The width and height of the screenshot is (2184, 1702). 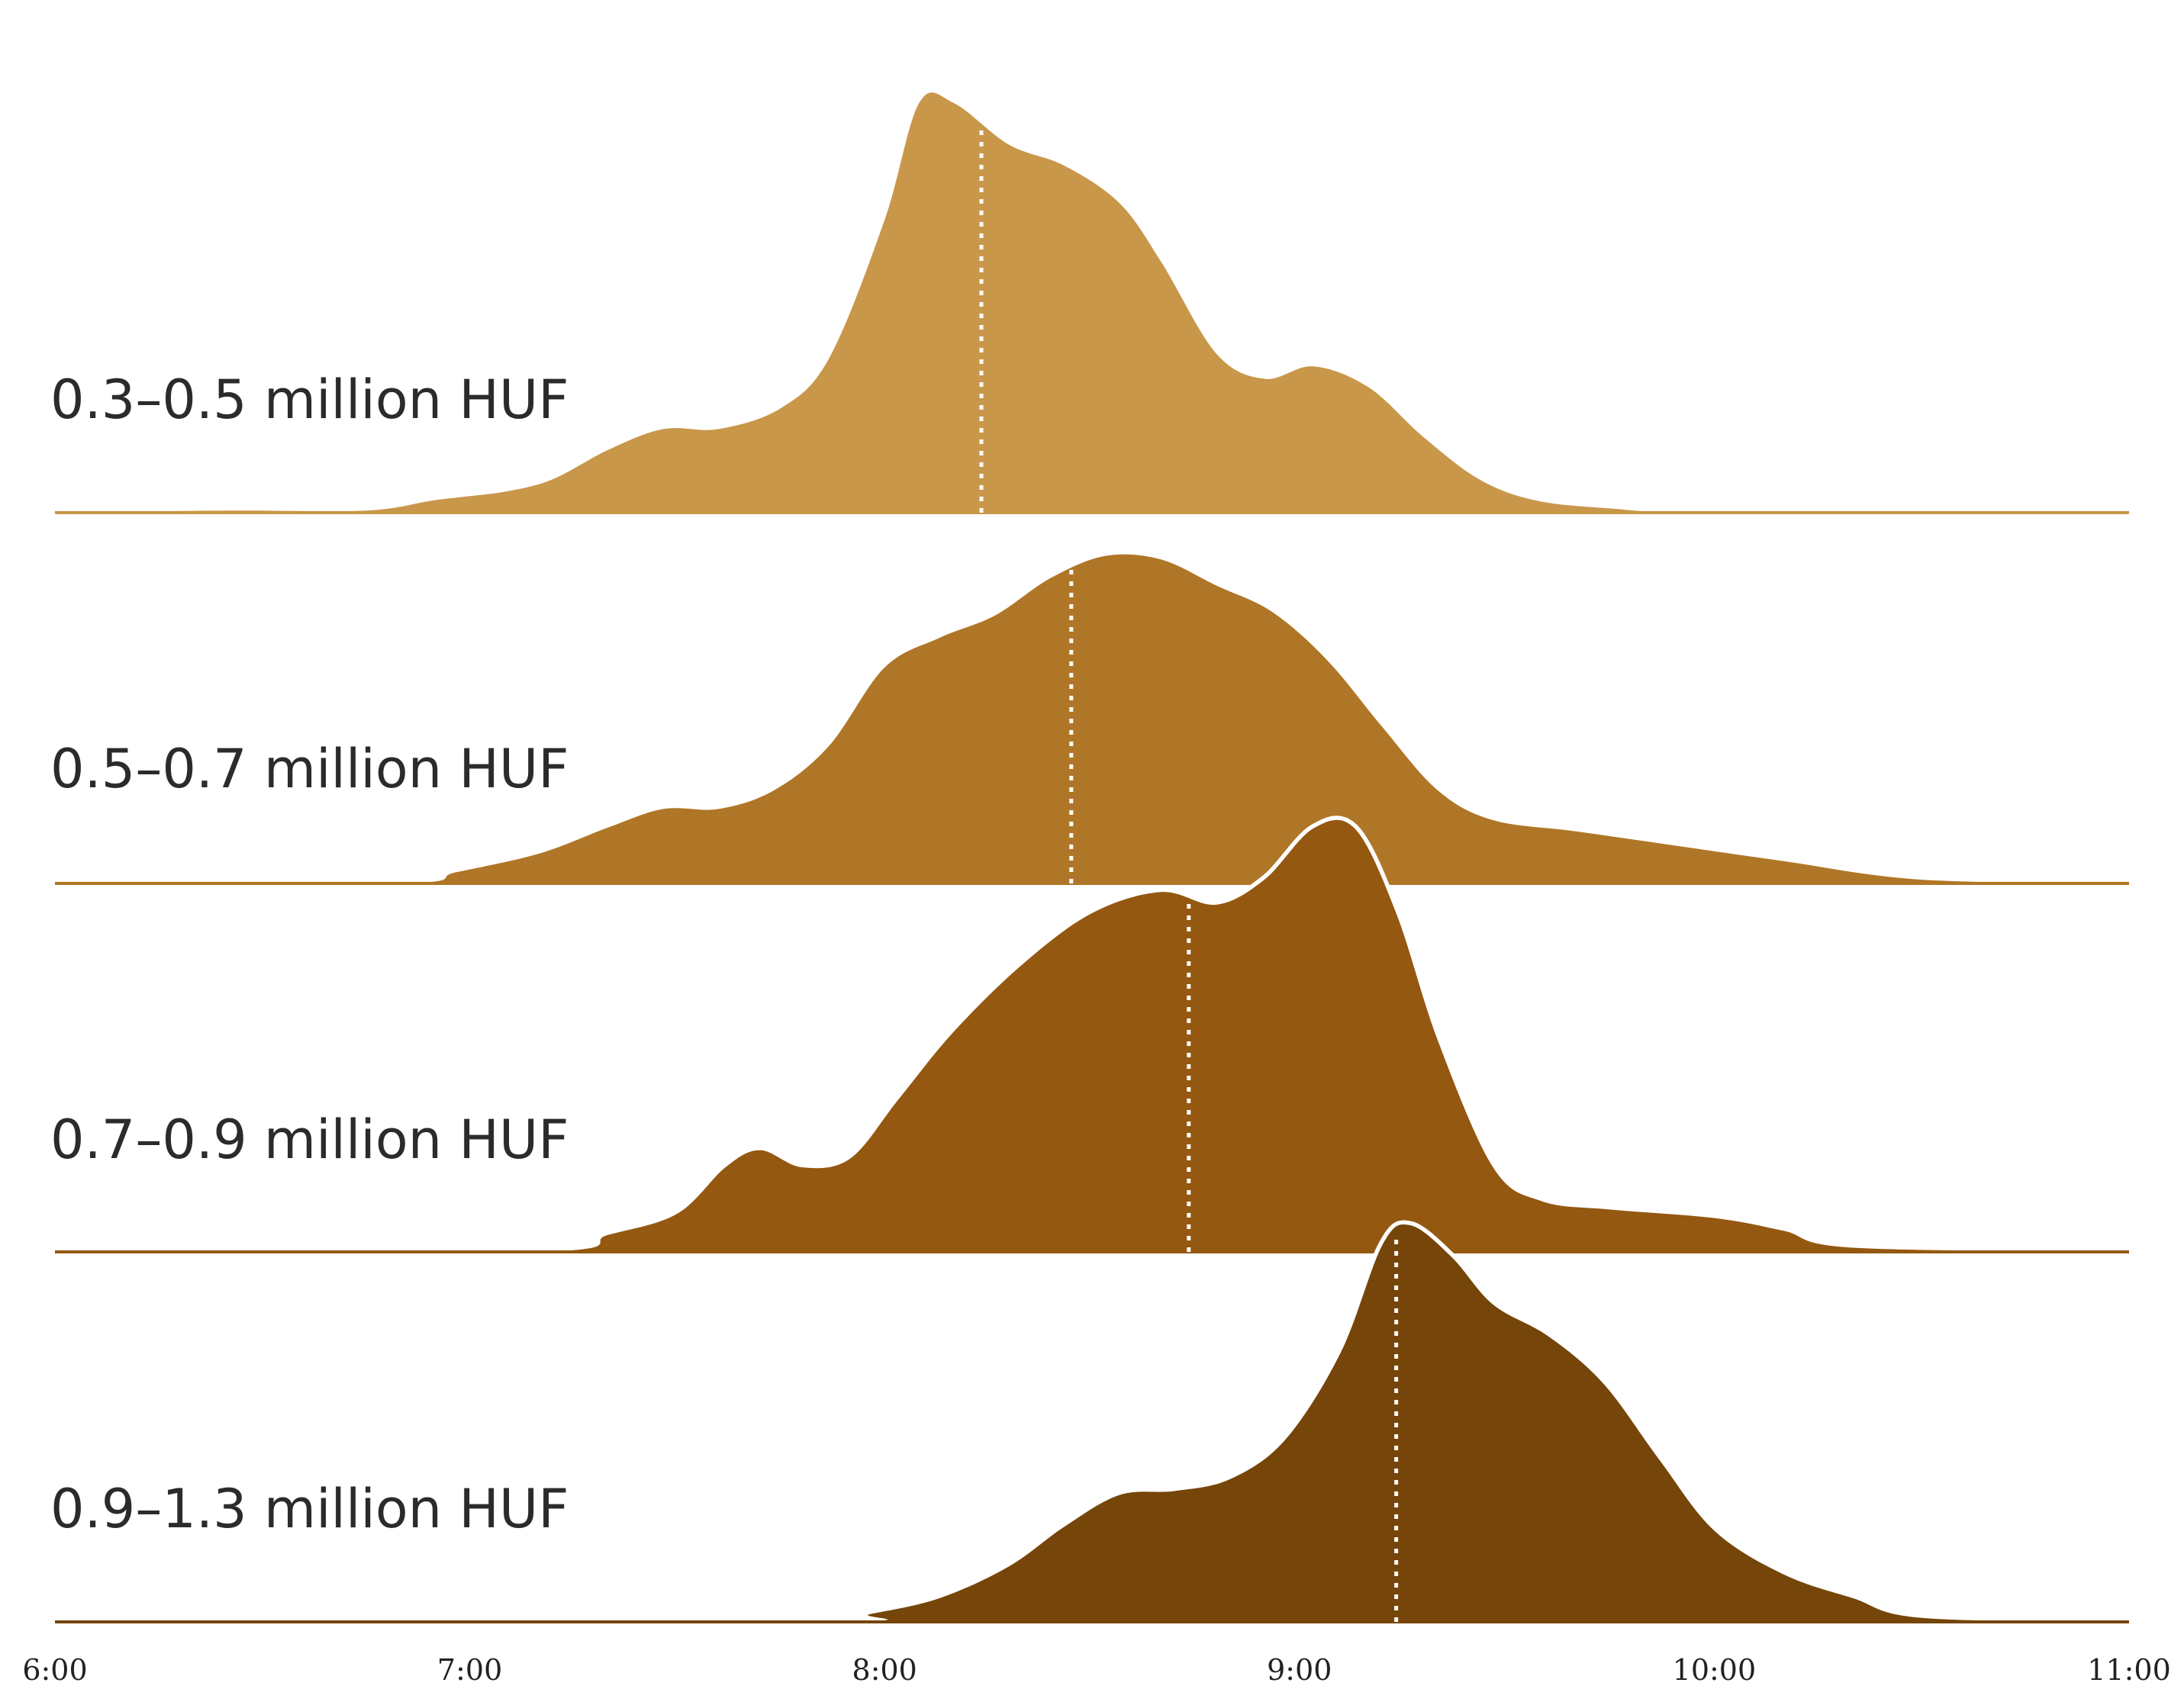 What do you see at coordinates (884, 1670) in the screenshot?
I see `x-tick-label: 8:00` at bounding box center [884, 1670].